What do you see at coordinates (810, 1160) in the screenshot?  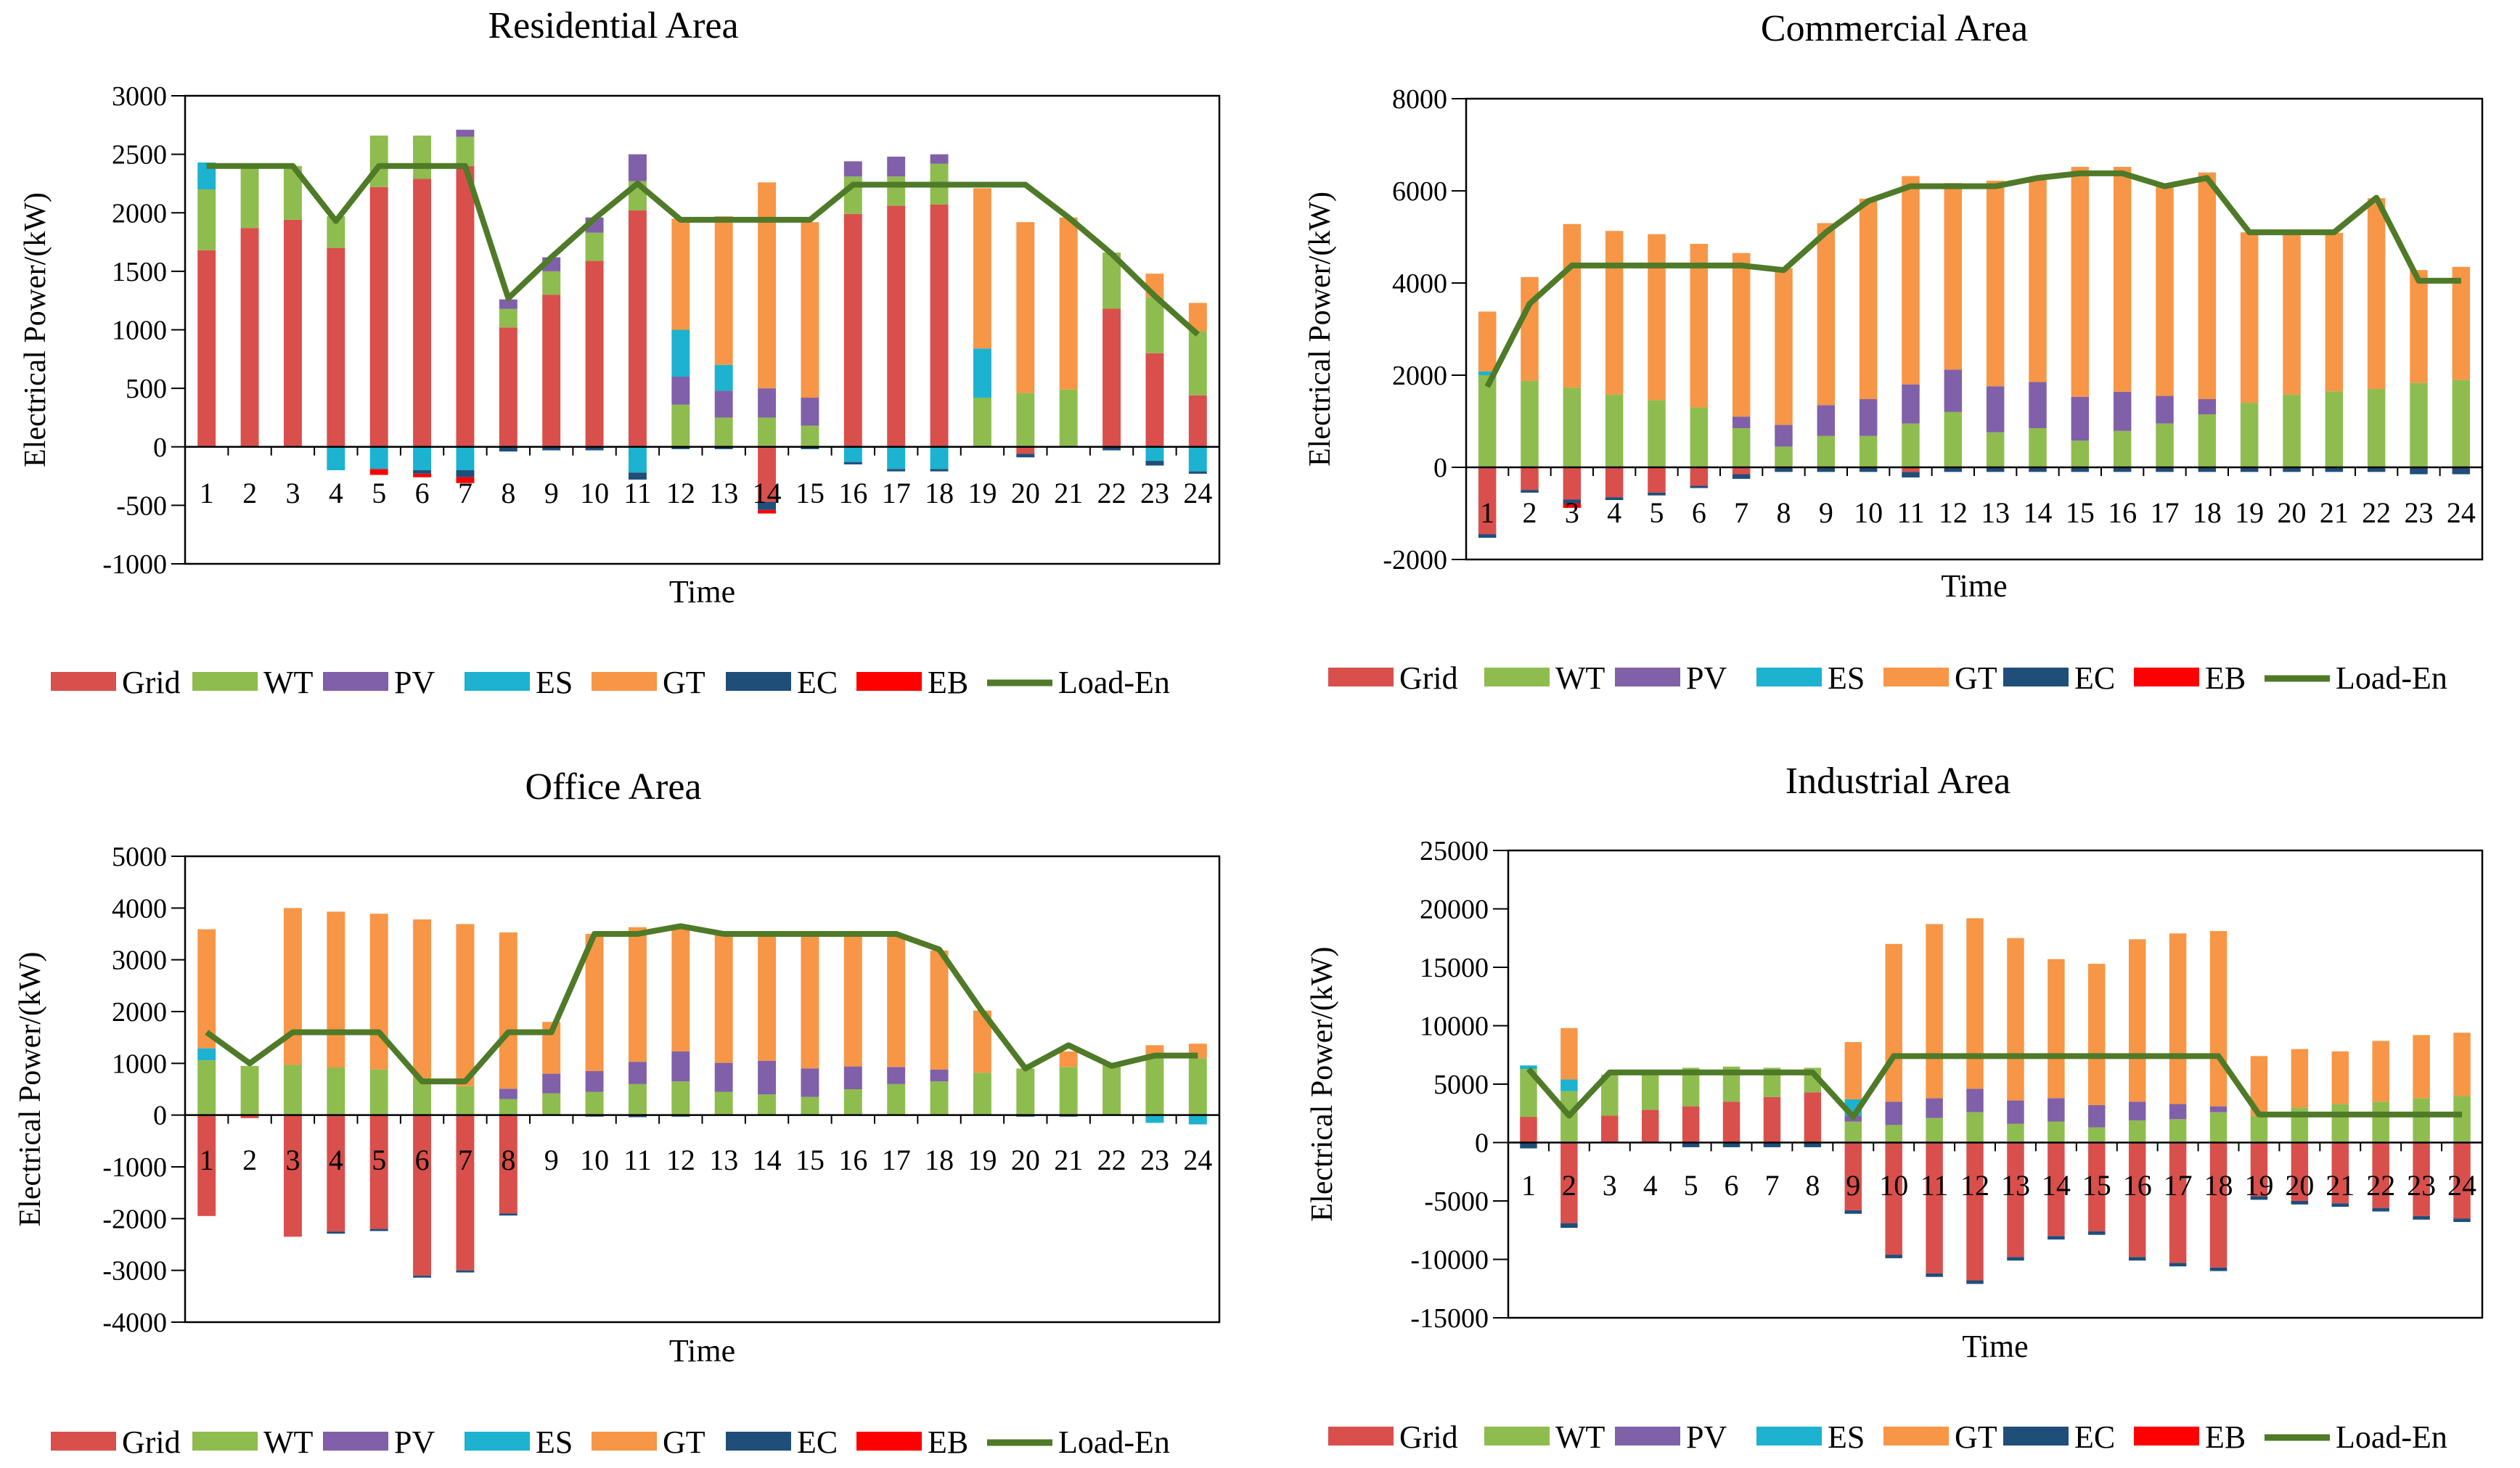 I see `x-tick-label: 15` at bounding box center [810, 1160].